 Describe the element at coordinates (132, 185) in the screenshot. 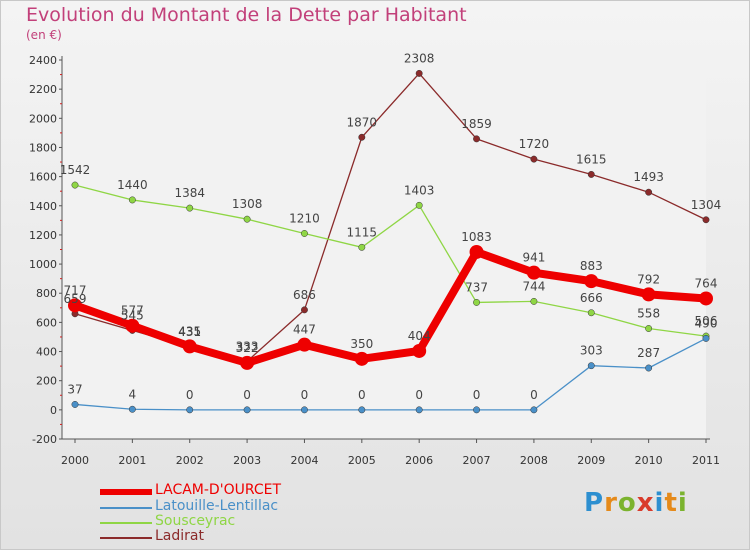

I see `data-label-sousceyrac: 1440` at that location.